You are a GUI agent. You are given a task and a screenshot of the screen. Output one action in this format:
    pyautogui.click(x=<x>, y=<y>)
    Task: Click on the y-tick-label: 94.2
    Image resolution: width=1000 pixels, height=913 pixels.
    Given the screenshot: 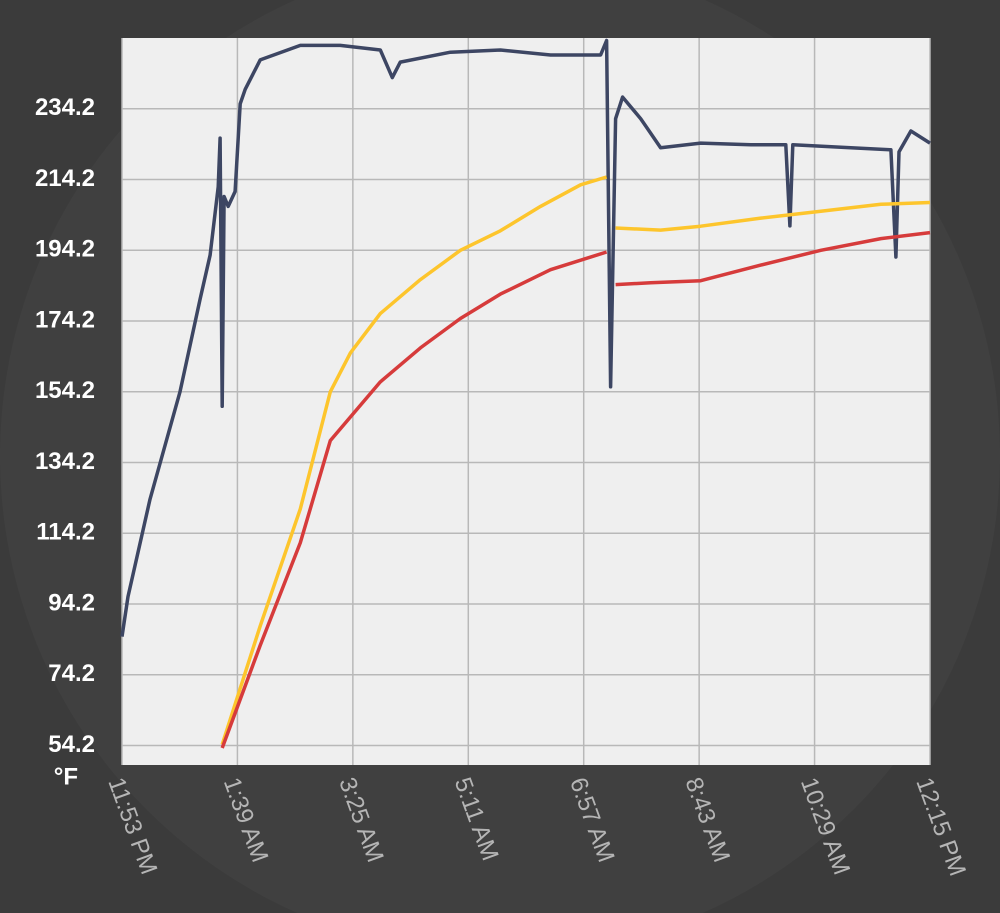 What is the action you would take?
    pyautogui.click(x=71, y=602)
    